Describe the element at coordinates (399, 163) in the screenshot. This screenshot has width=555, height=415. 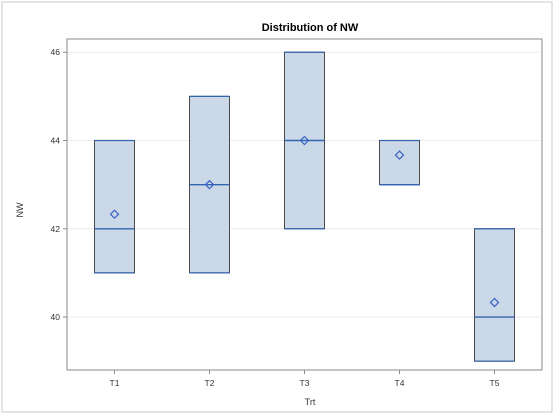
I see `box-T4` at that location.